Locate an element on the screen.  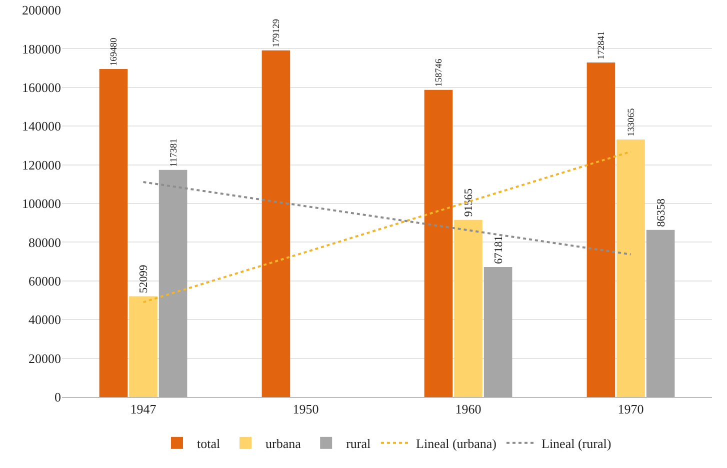
y-tick-label: 140000 is located at coordinates (41, 126).